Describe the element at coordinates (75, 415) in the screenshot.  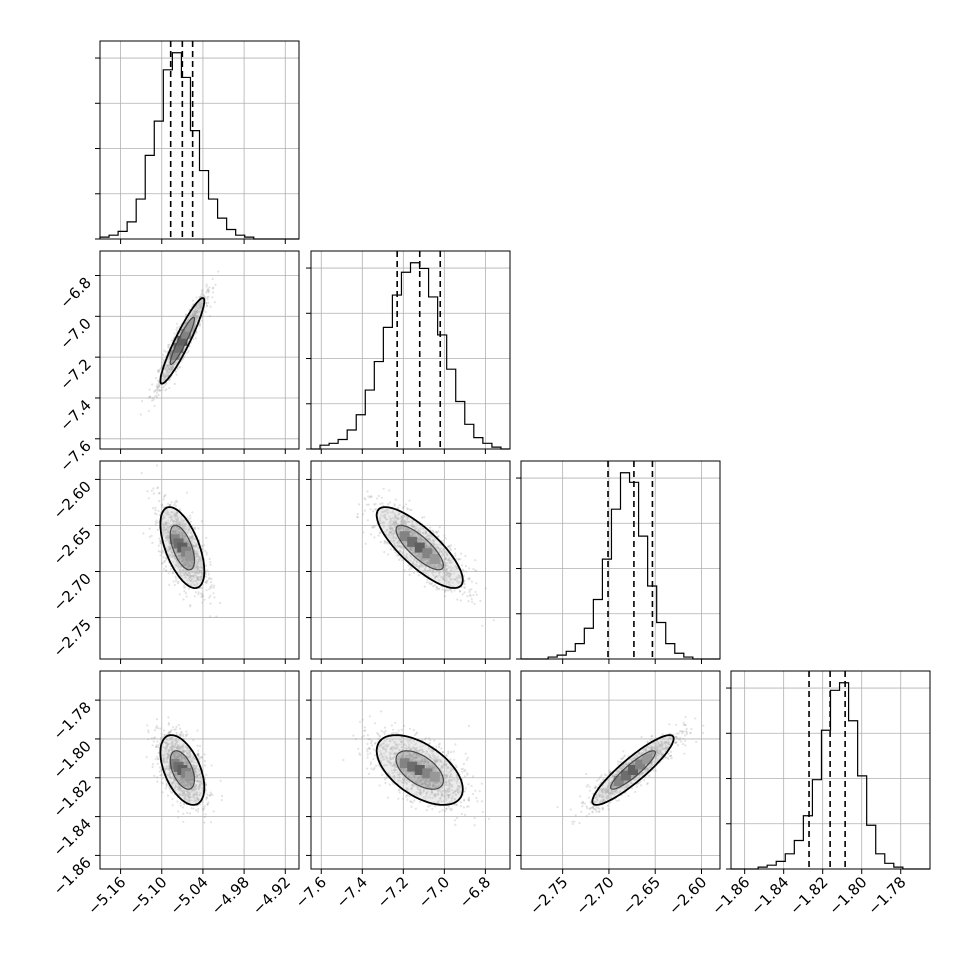
I see `y-tick-label: −7.4` at that location.